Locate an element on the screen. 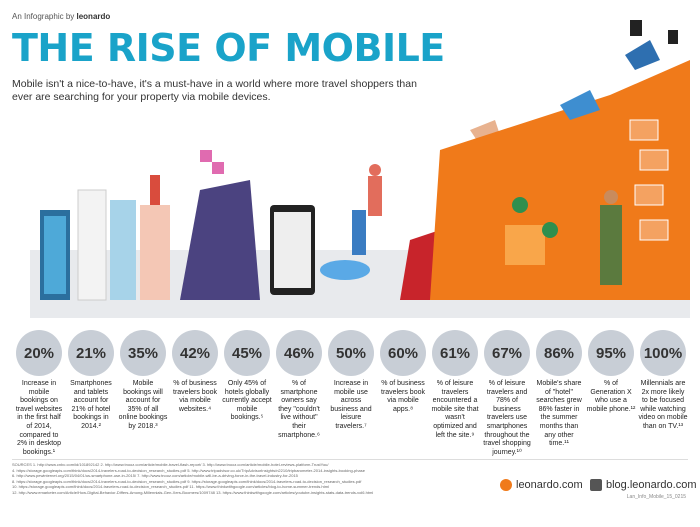 The width and height of the screenshot is (700, 527). stat-value: 100% is located at coordinates (663, 353).